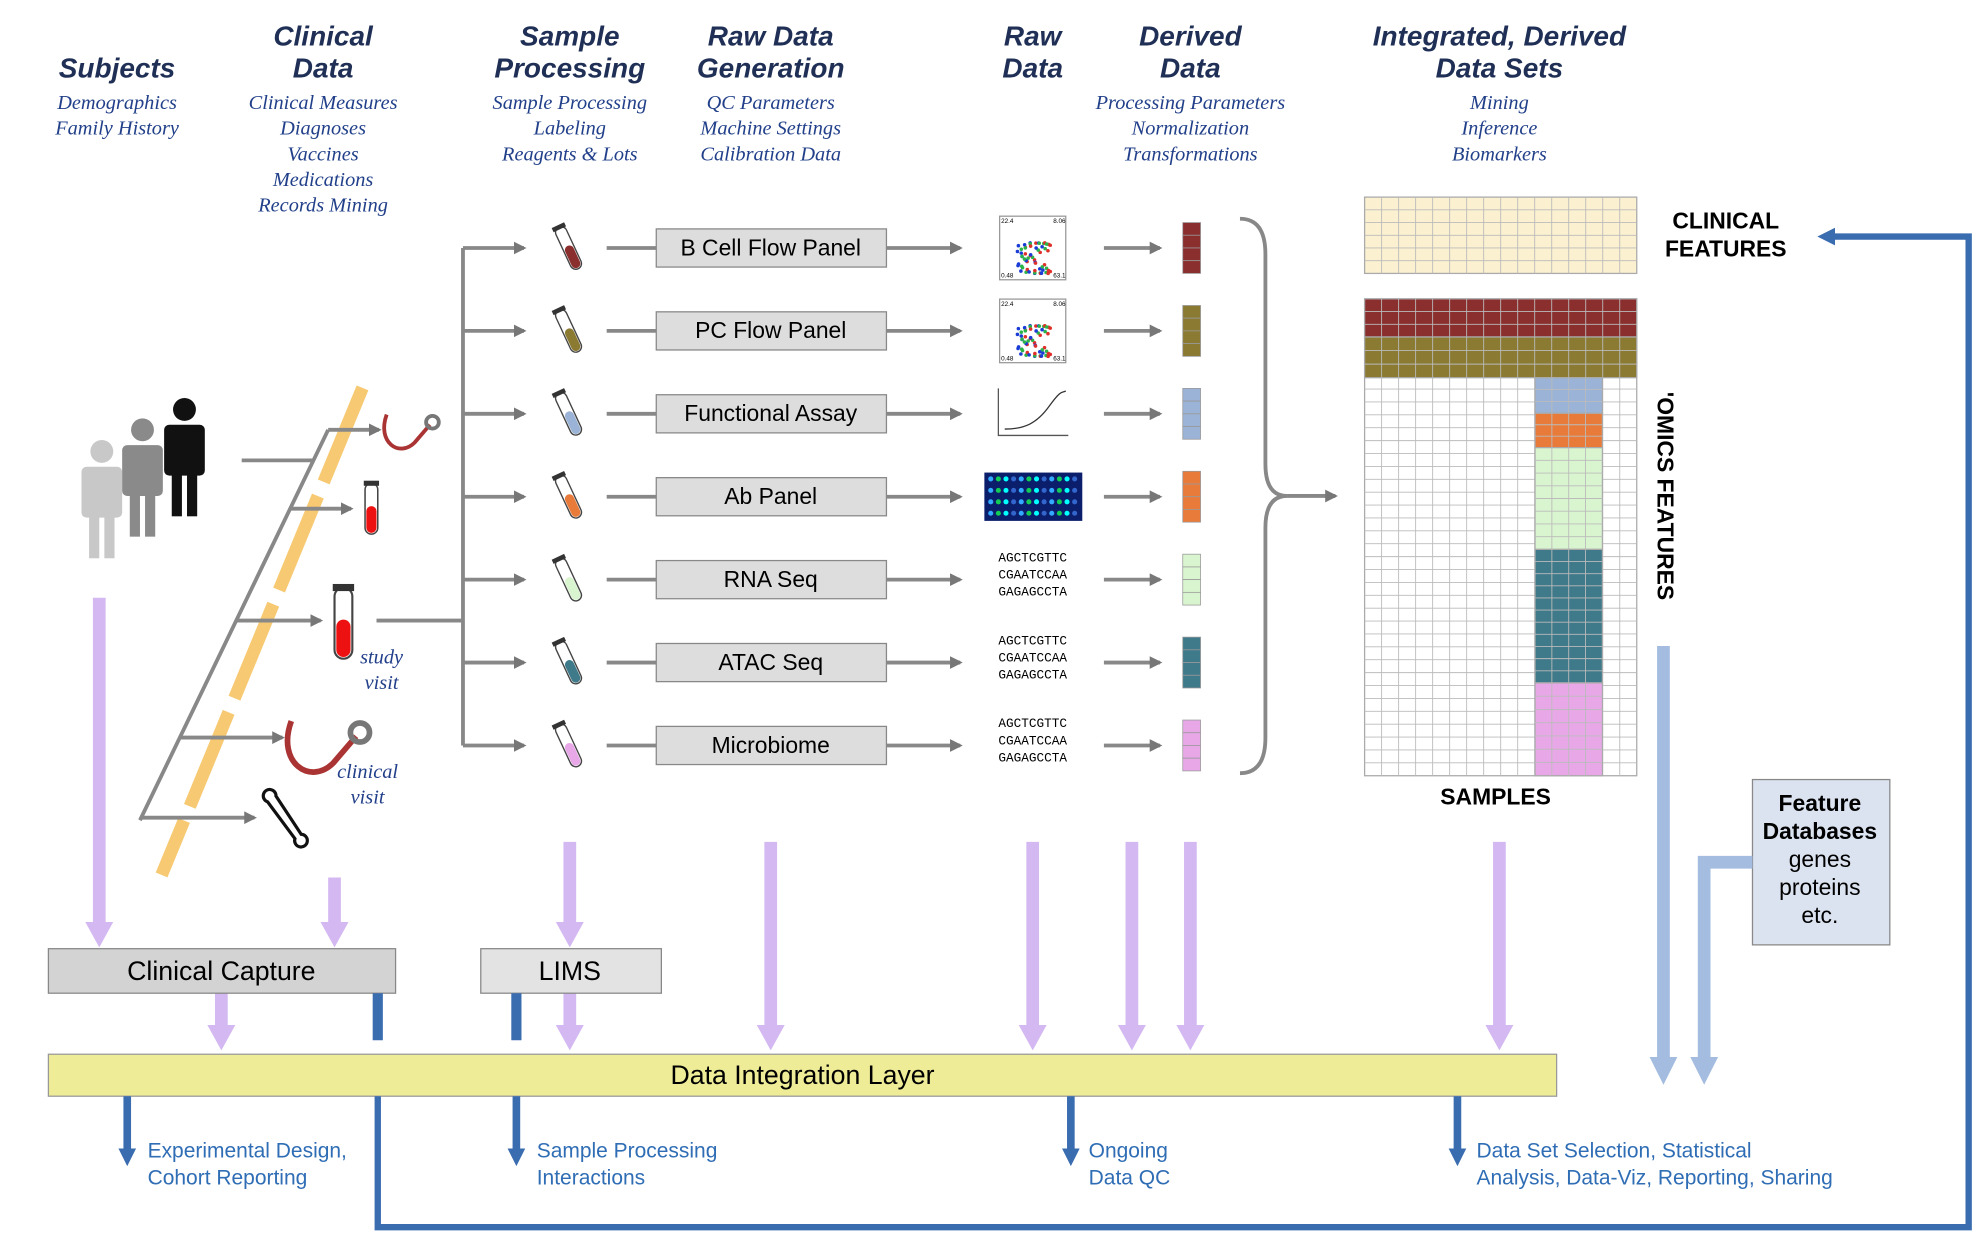  What do you see at coordinates (360, 732) in the screenshot?
I see `chest` at bounding box center [360, 732].